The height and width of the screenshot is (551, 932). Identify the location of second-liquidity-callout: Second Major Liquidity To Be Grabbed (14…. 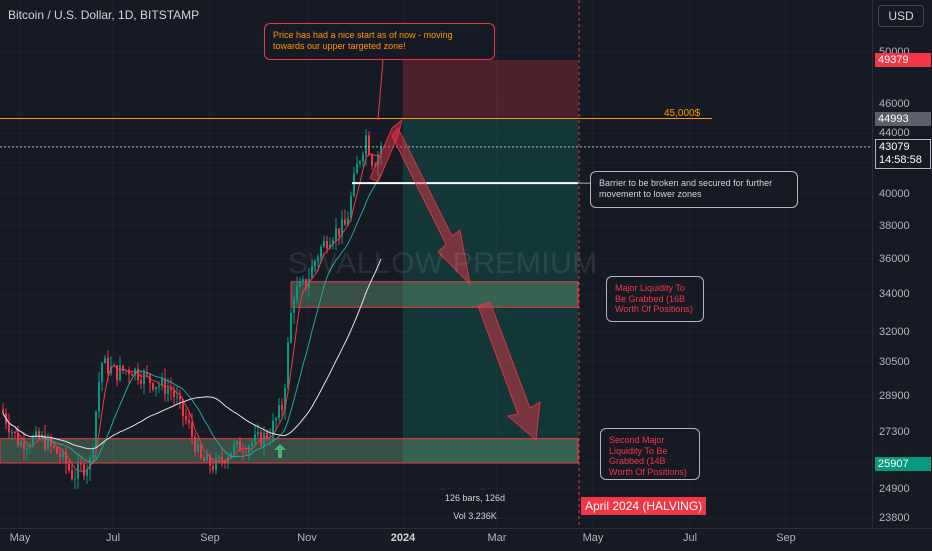
(650, 454).